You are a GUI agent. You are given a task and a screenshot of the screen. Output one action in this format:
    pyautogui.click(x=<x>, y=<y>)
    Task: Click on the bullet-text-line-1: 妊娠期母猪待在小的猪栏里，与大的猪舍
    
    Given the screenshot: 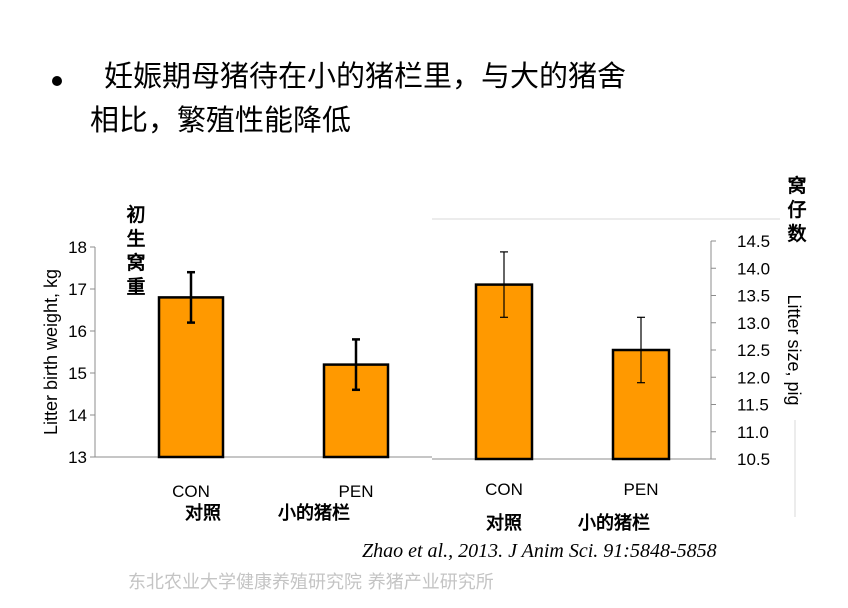 What is the action you would take?
    pyautogui.click(x=365, y=76)
    